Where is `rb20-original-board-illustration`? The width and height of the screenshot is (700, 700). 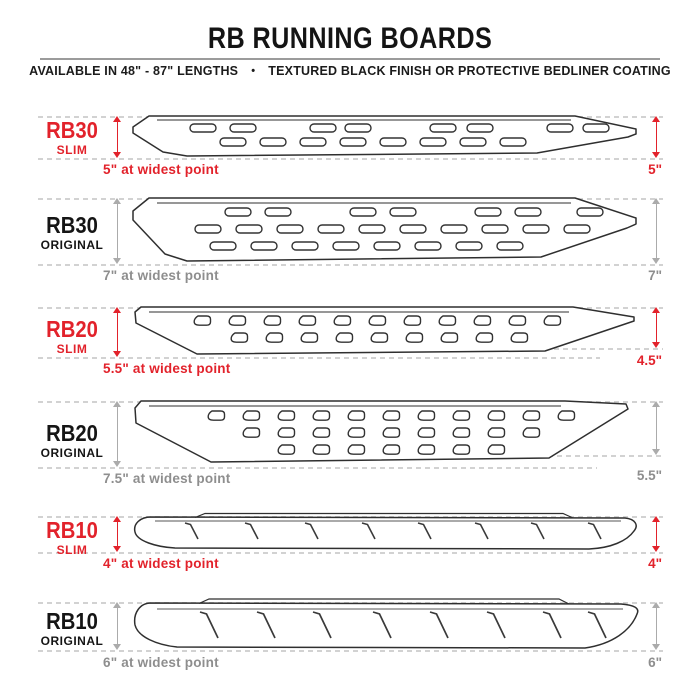 rb20-original-board-illustration is located at coordinates (387, 433).